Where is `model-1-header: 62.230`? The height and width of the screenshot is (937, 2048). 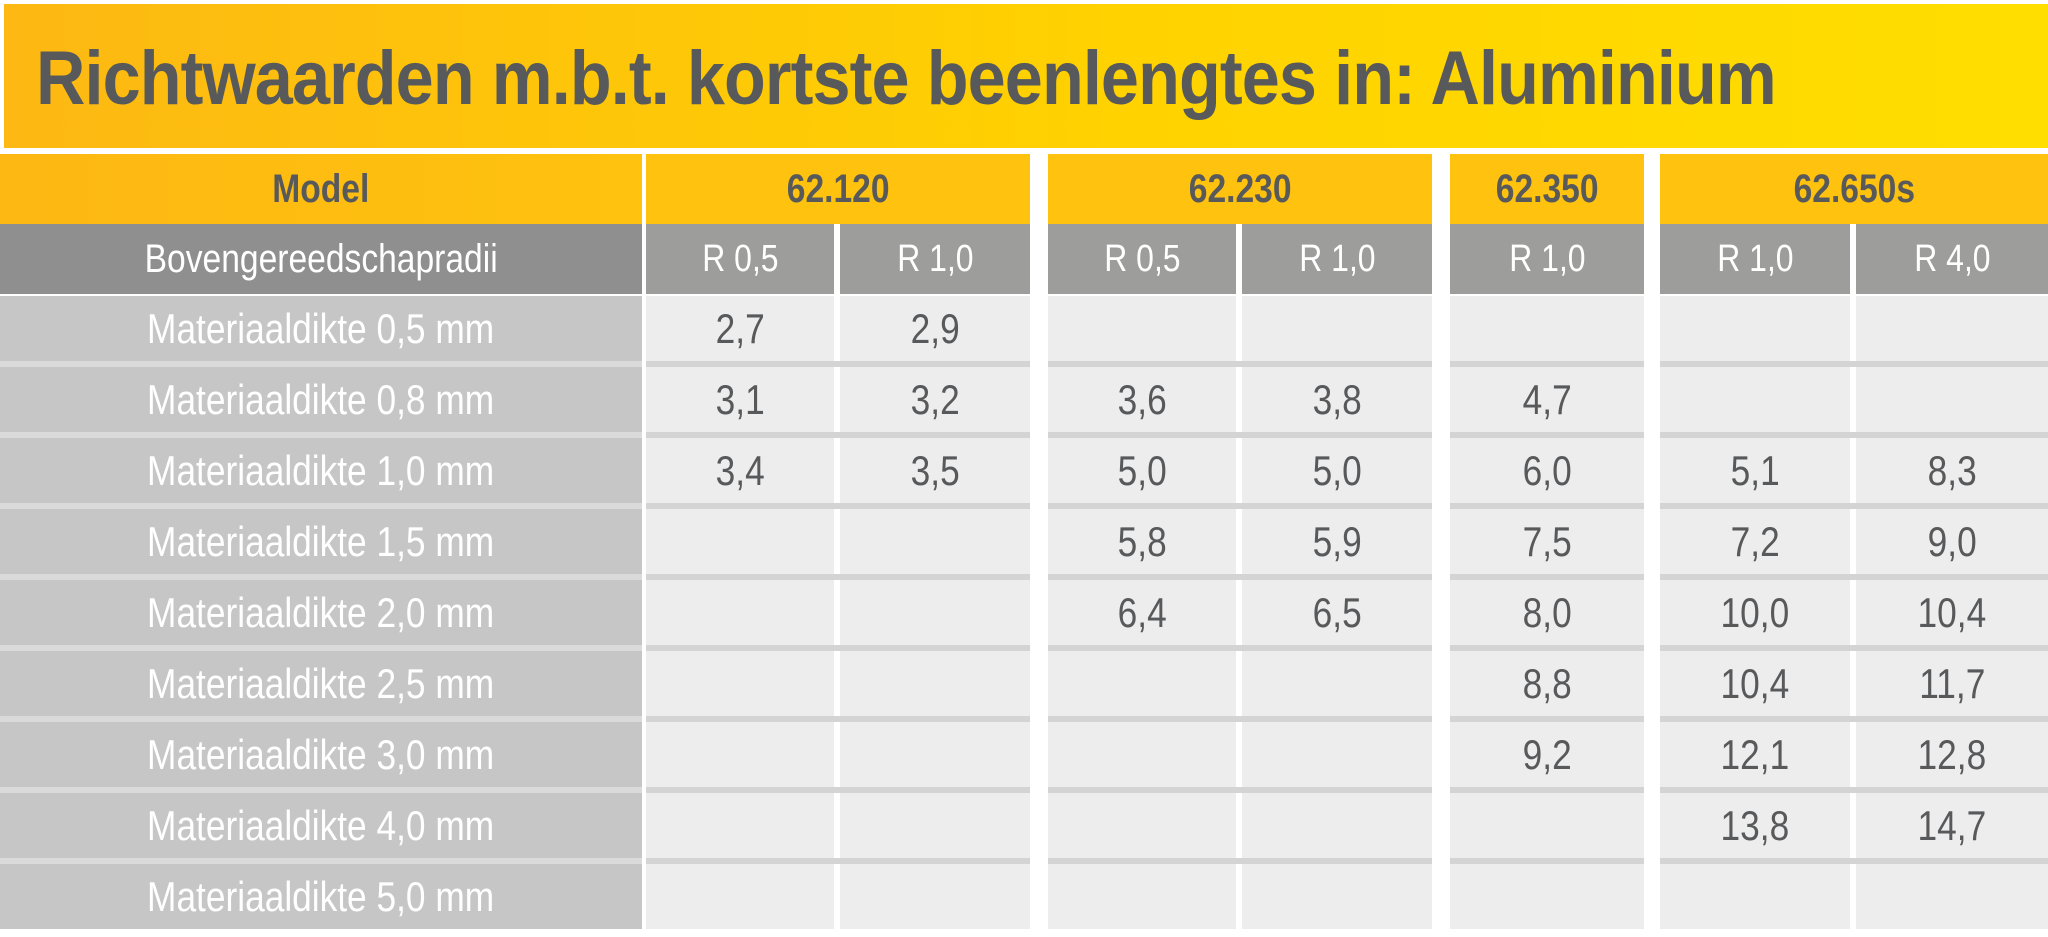
model-1-header: 62.230 is located at coordinates (1240, 189).